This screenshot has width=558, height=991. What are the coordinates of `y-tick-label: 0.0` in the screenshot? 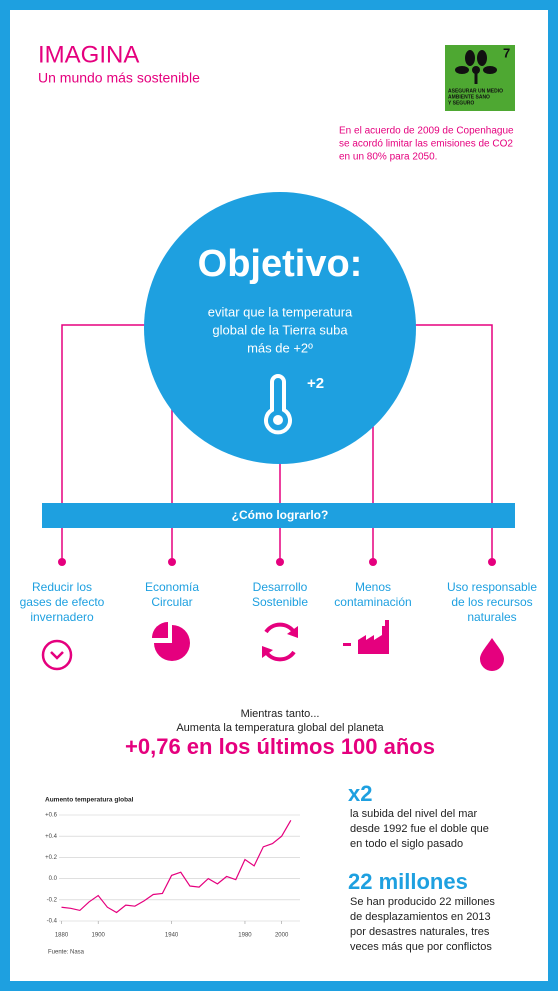 It's located at (53, 879).